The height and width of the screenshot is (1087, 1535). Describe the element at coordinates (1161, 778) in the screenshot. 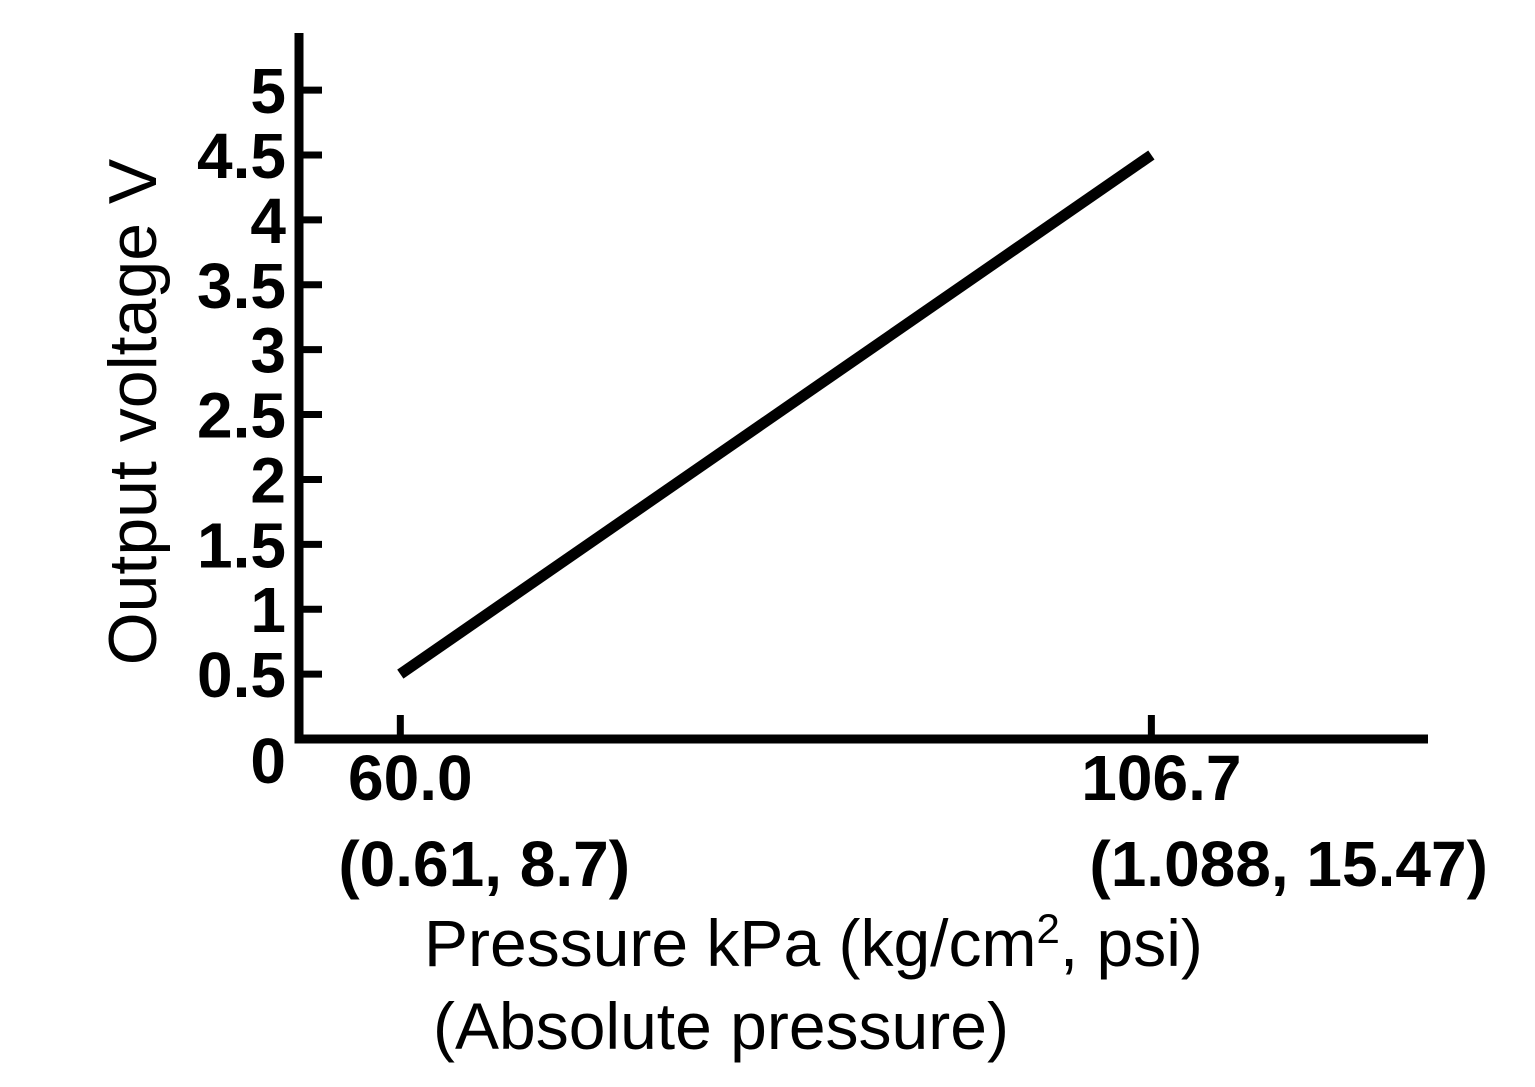

I see `x-tick-label: 106.7` at that location.